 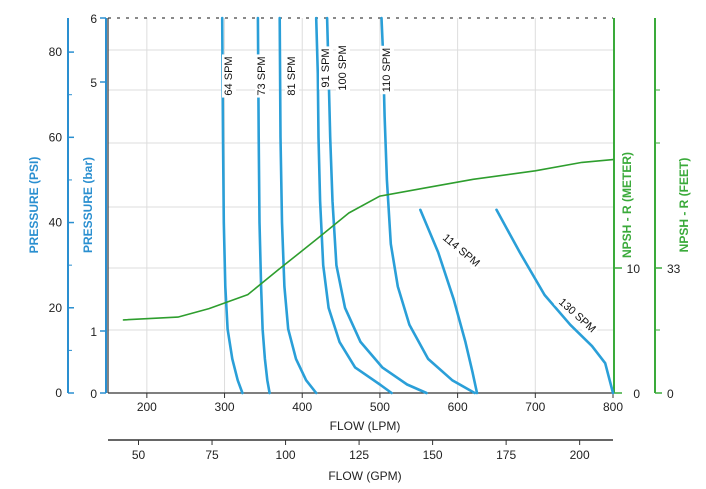 I want to click on pump-curve-91-spm, so click(x=353, y=205).